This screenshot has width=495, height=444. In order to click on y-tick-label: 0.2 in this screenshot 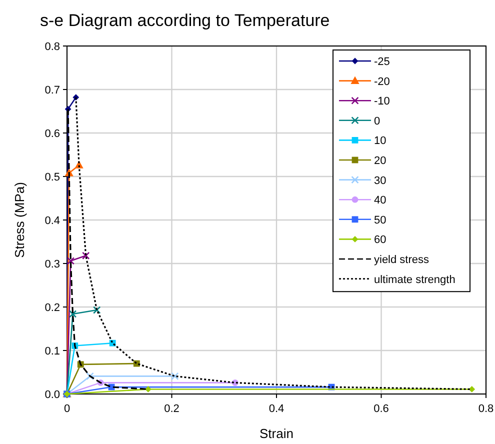, I will do `click(52, 308)`.